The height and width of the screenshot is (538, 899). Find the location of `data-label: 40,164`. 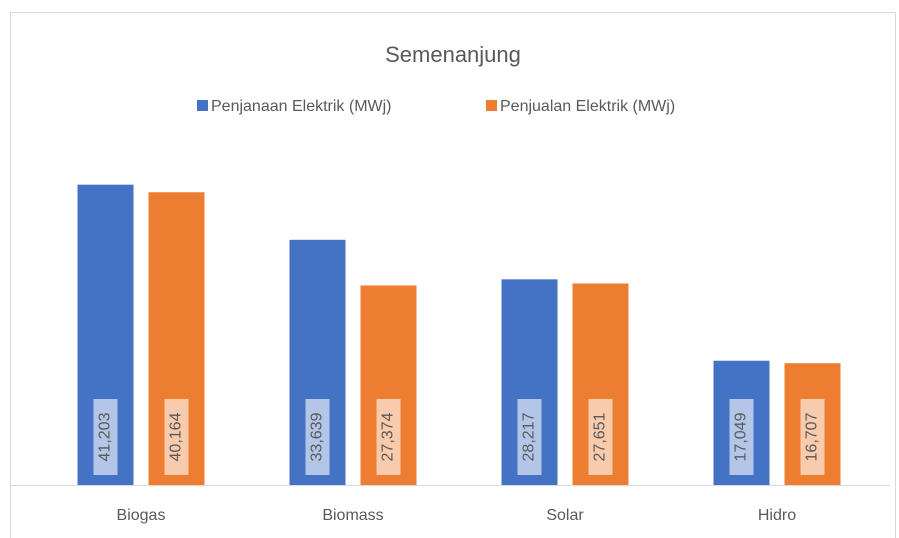

data-label: 40,164 is located at coordinates (176, 436).